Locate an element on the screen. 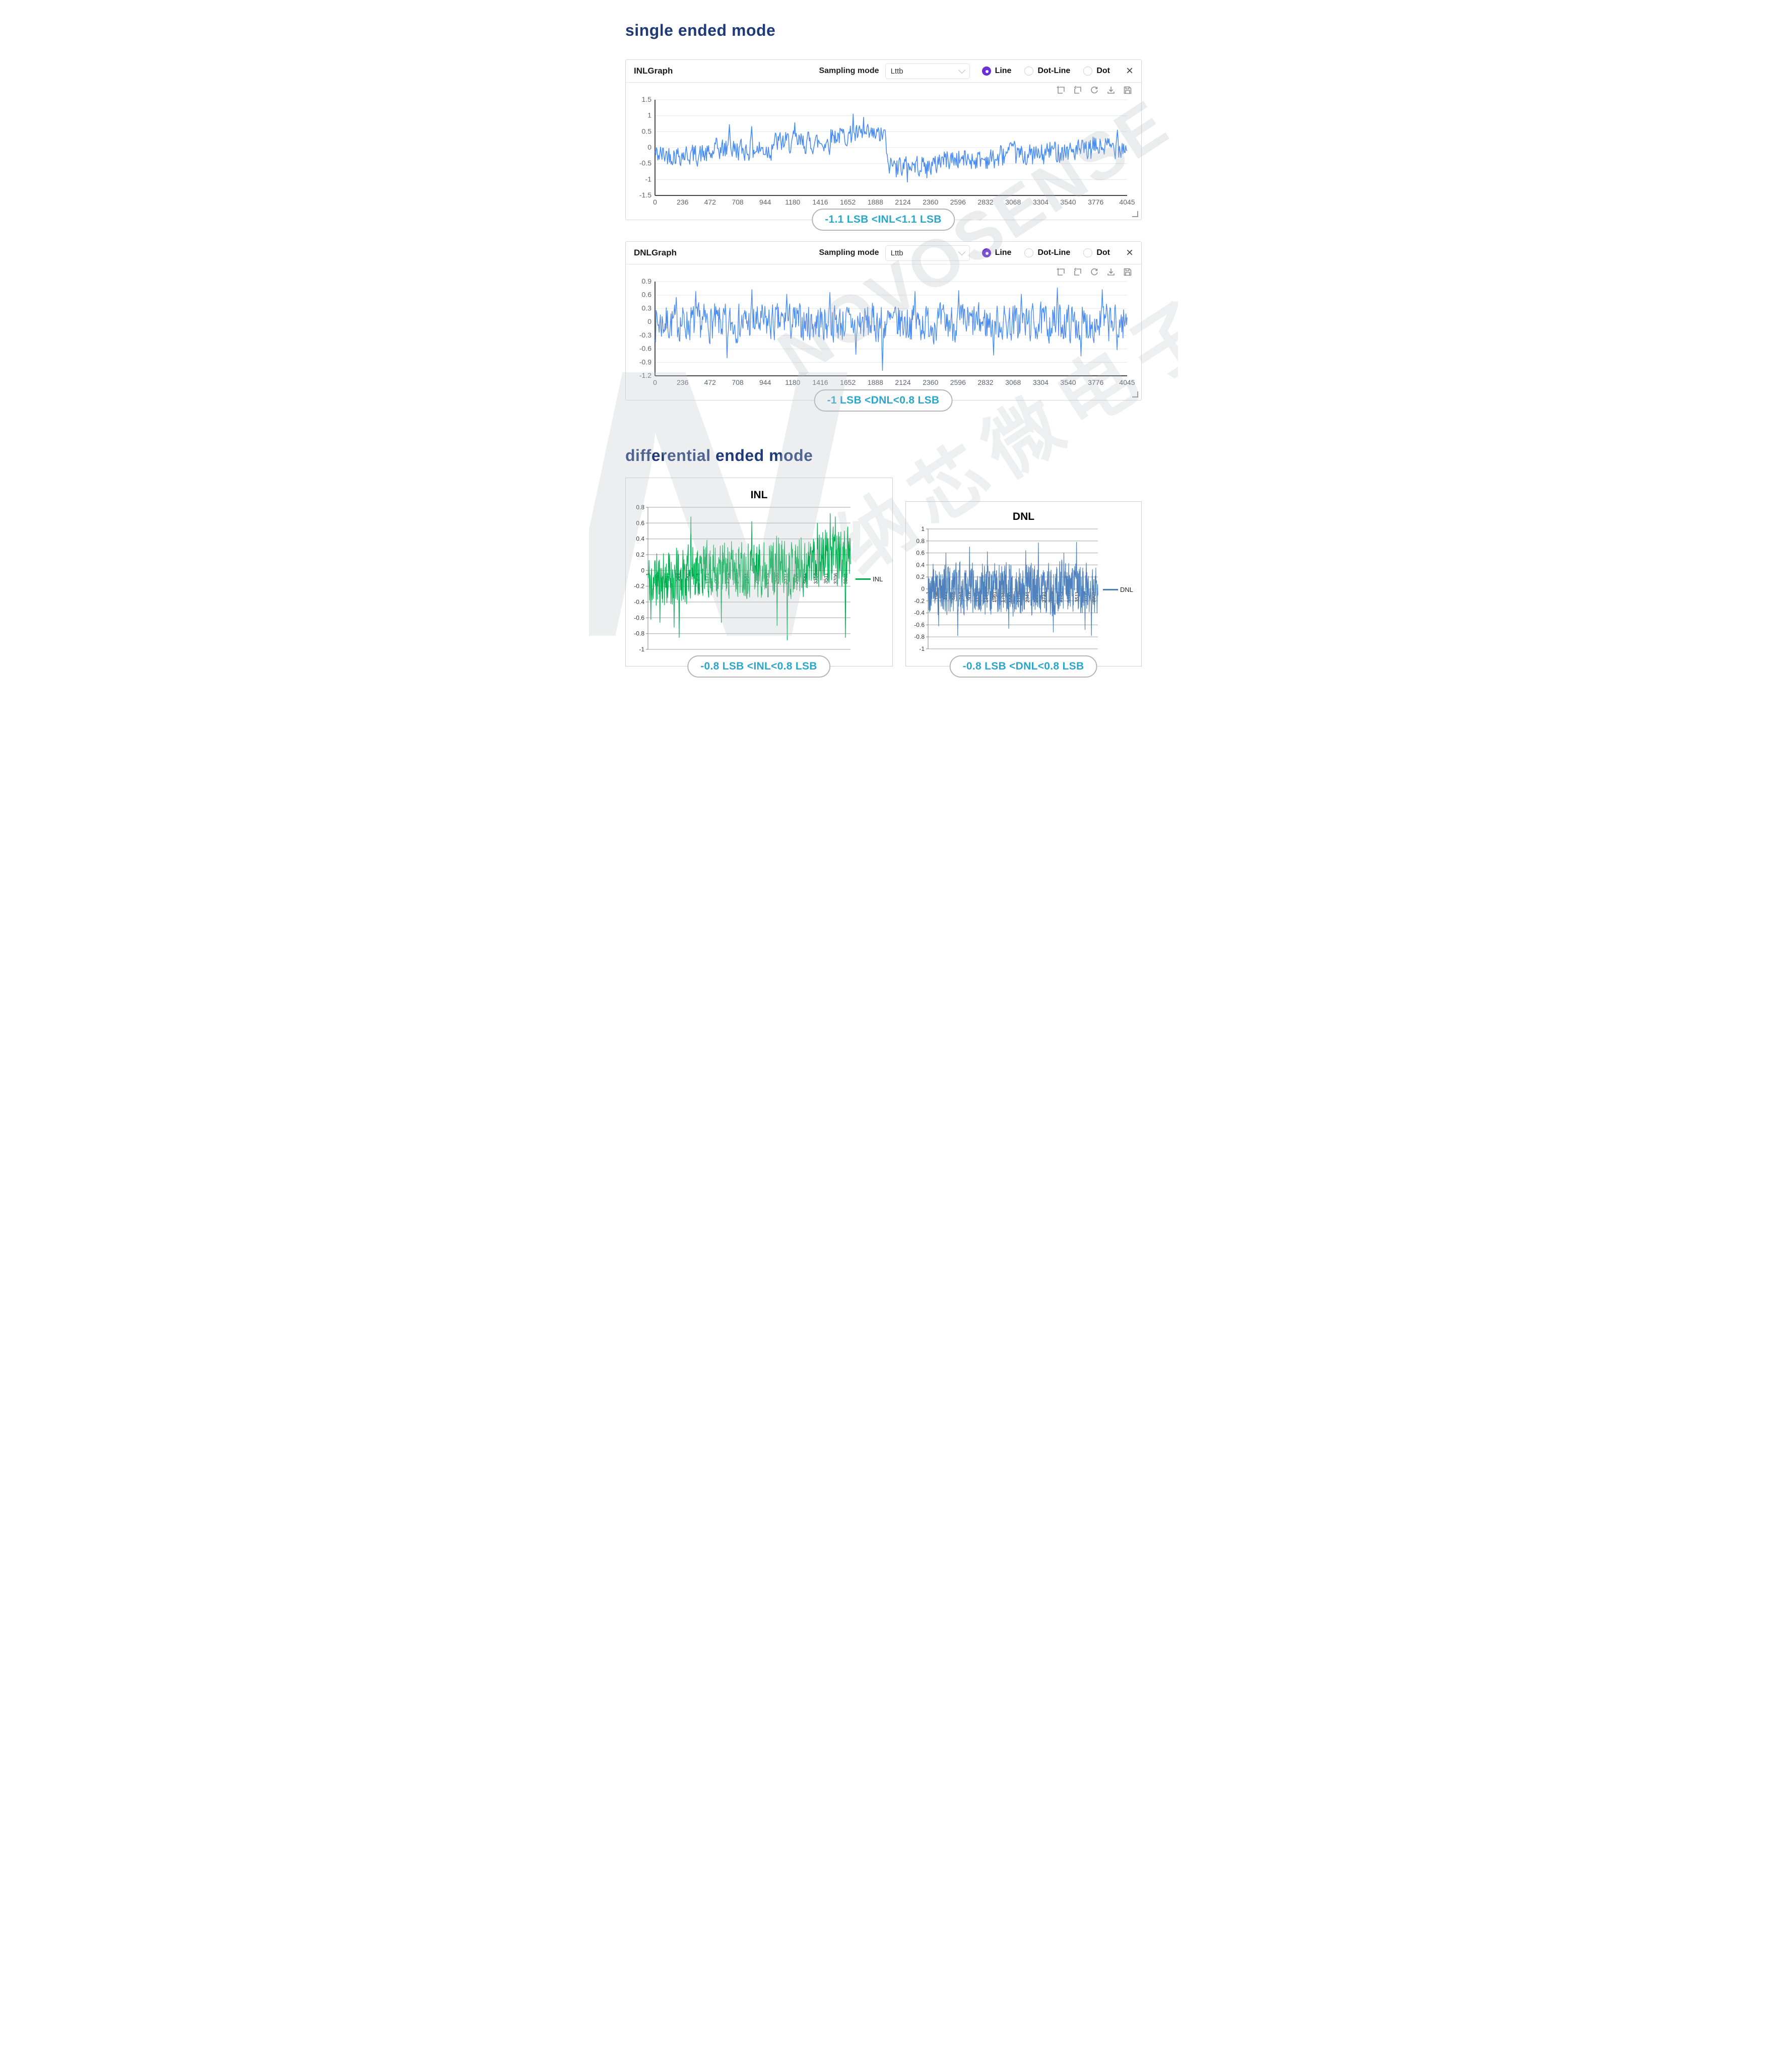 The height and width of the screenshot is (2072, 1767). svg-text: 0.5 is located at coordinates (647, 131).